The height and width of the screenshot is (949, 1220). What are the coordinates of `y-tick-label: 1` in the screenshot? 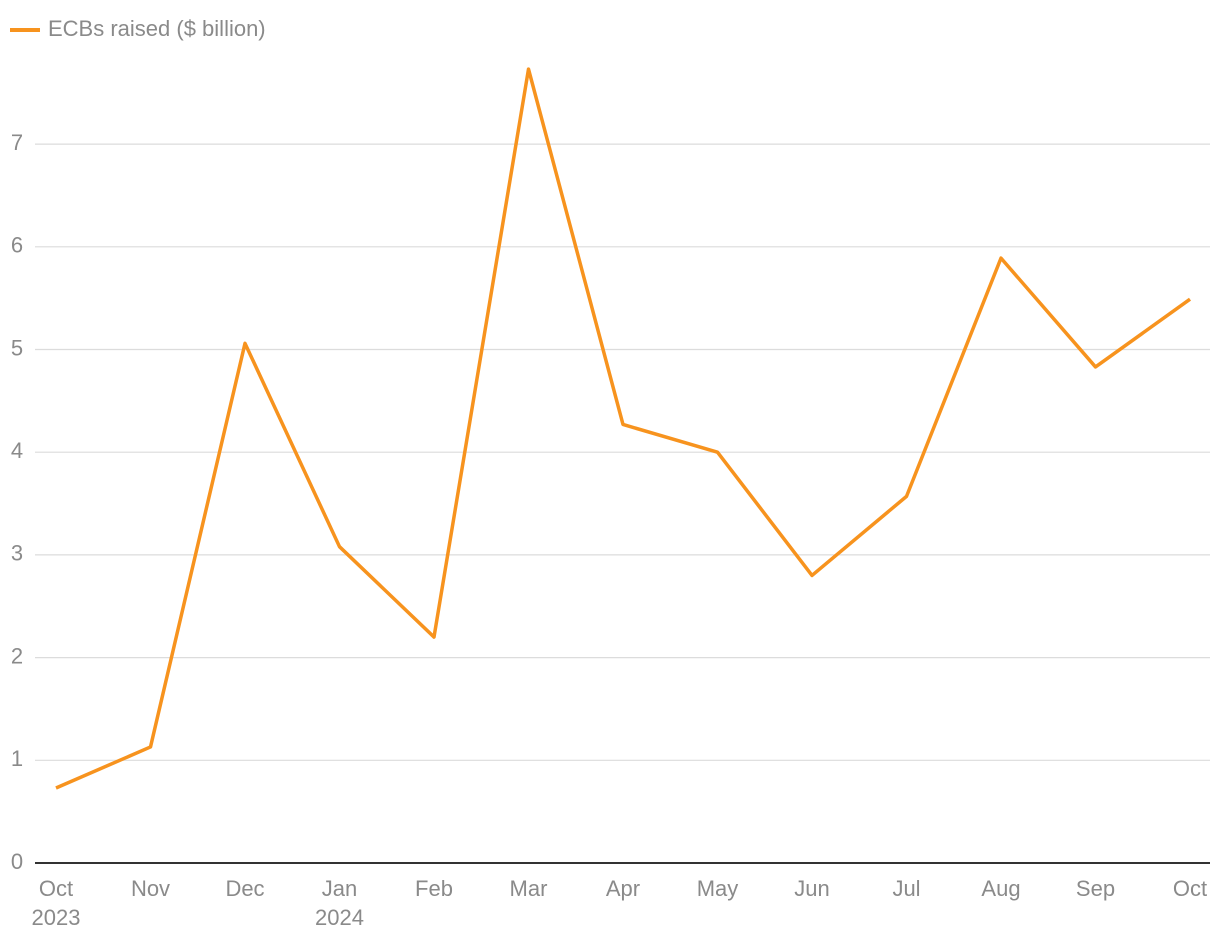 It's located at (17, 758).